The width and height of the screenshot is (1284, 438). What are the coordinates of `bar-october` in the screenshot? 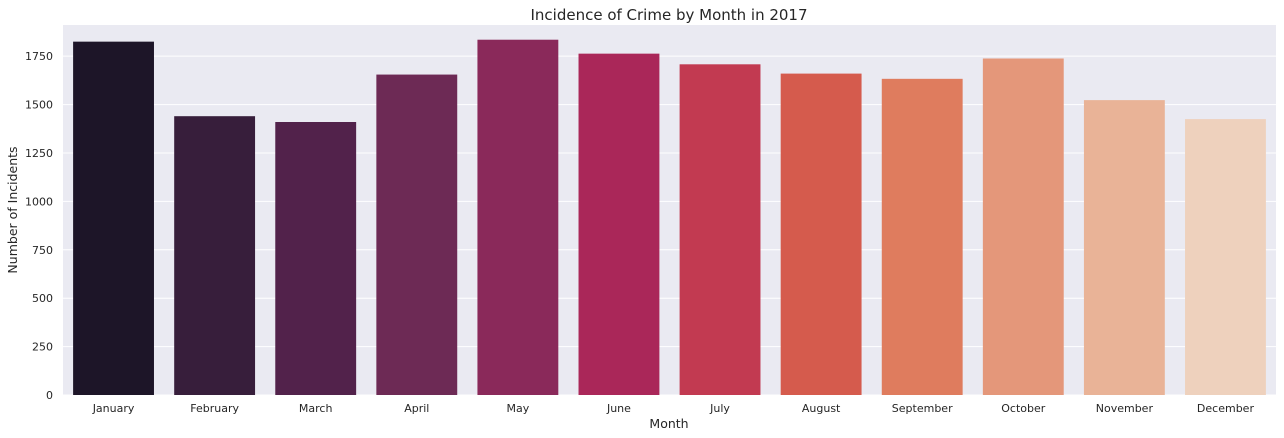 It's located at (1023, 227).